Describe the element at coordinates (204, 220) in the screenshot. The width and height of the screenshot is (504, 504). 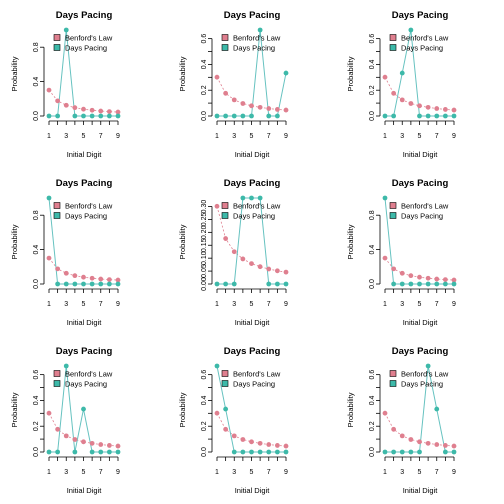
I see `y-tick-label: 0.25` at that location.